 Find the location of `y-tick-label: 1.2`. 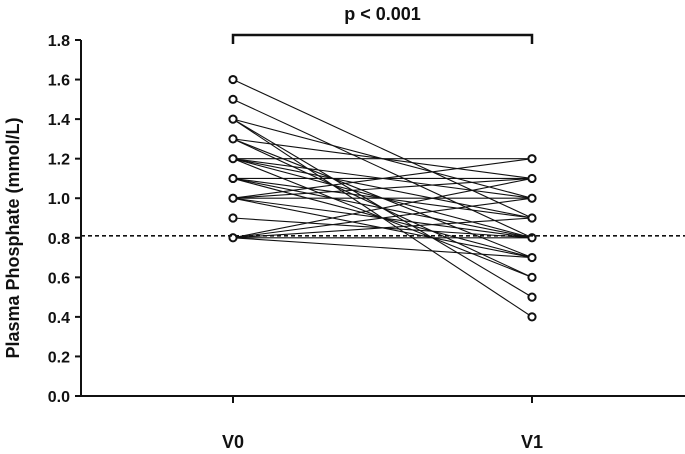

y-tick-label: 1.2 is located at coordinates (59, 160).